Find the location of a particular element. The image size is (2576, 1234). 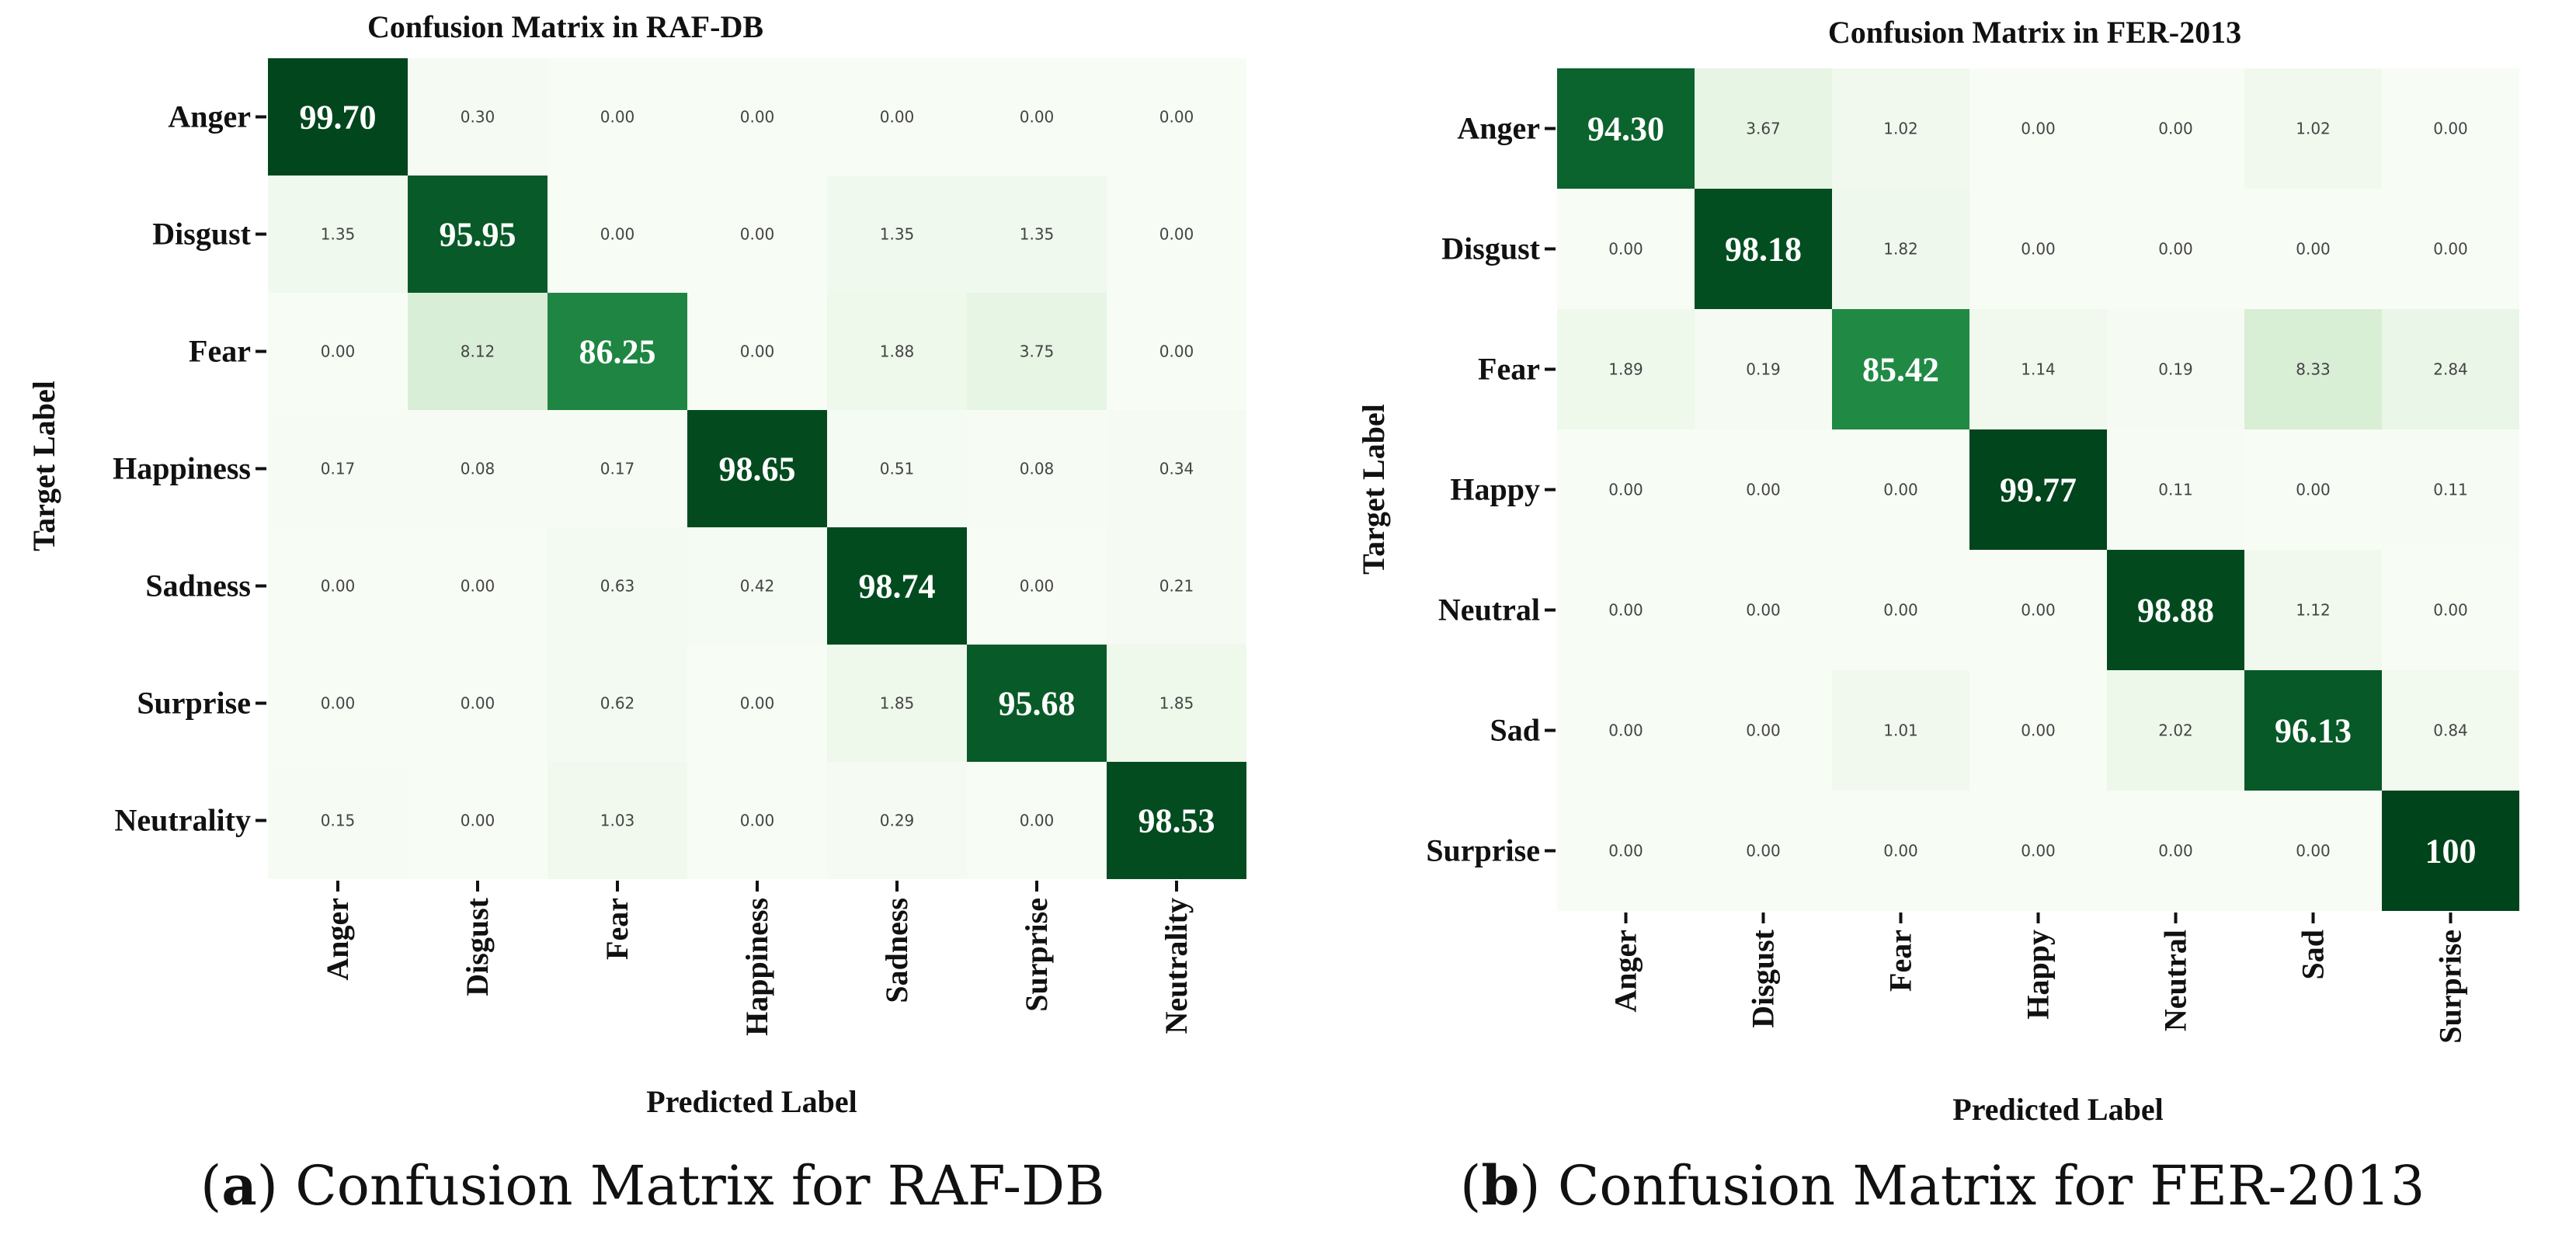

cell-value-3-6: 0.11 is located at coordinates (2450, 490).